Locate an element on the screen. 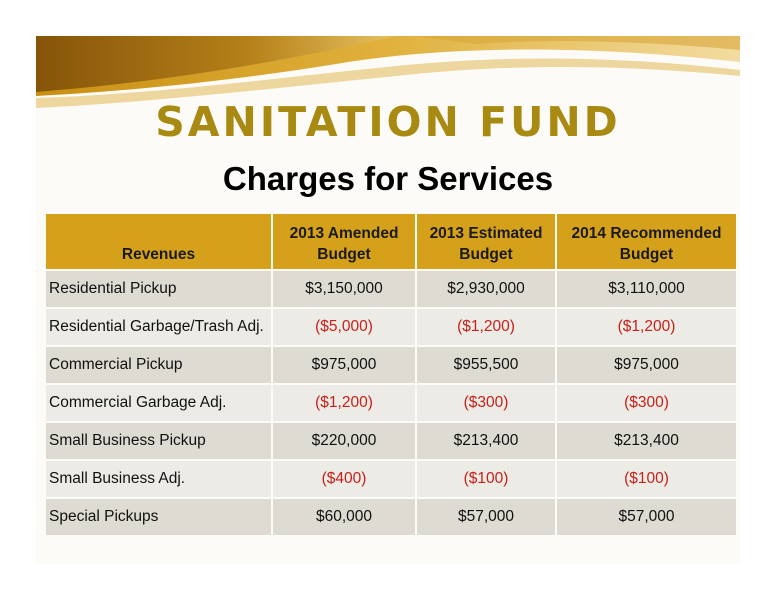 The width and height of the screenshot is (776, 600). row-name: Residential Pickup is located at coordinates (159, 288).